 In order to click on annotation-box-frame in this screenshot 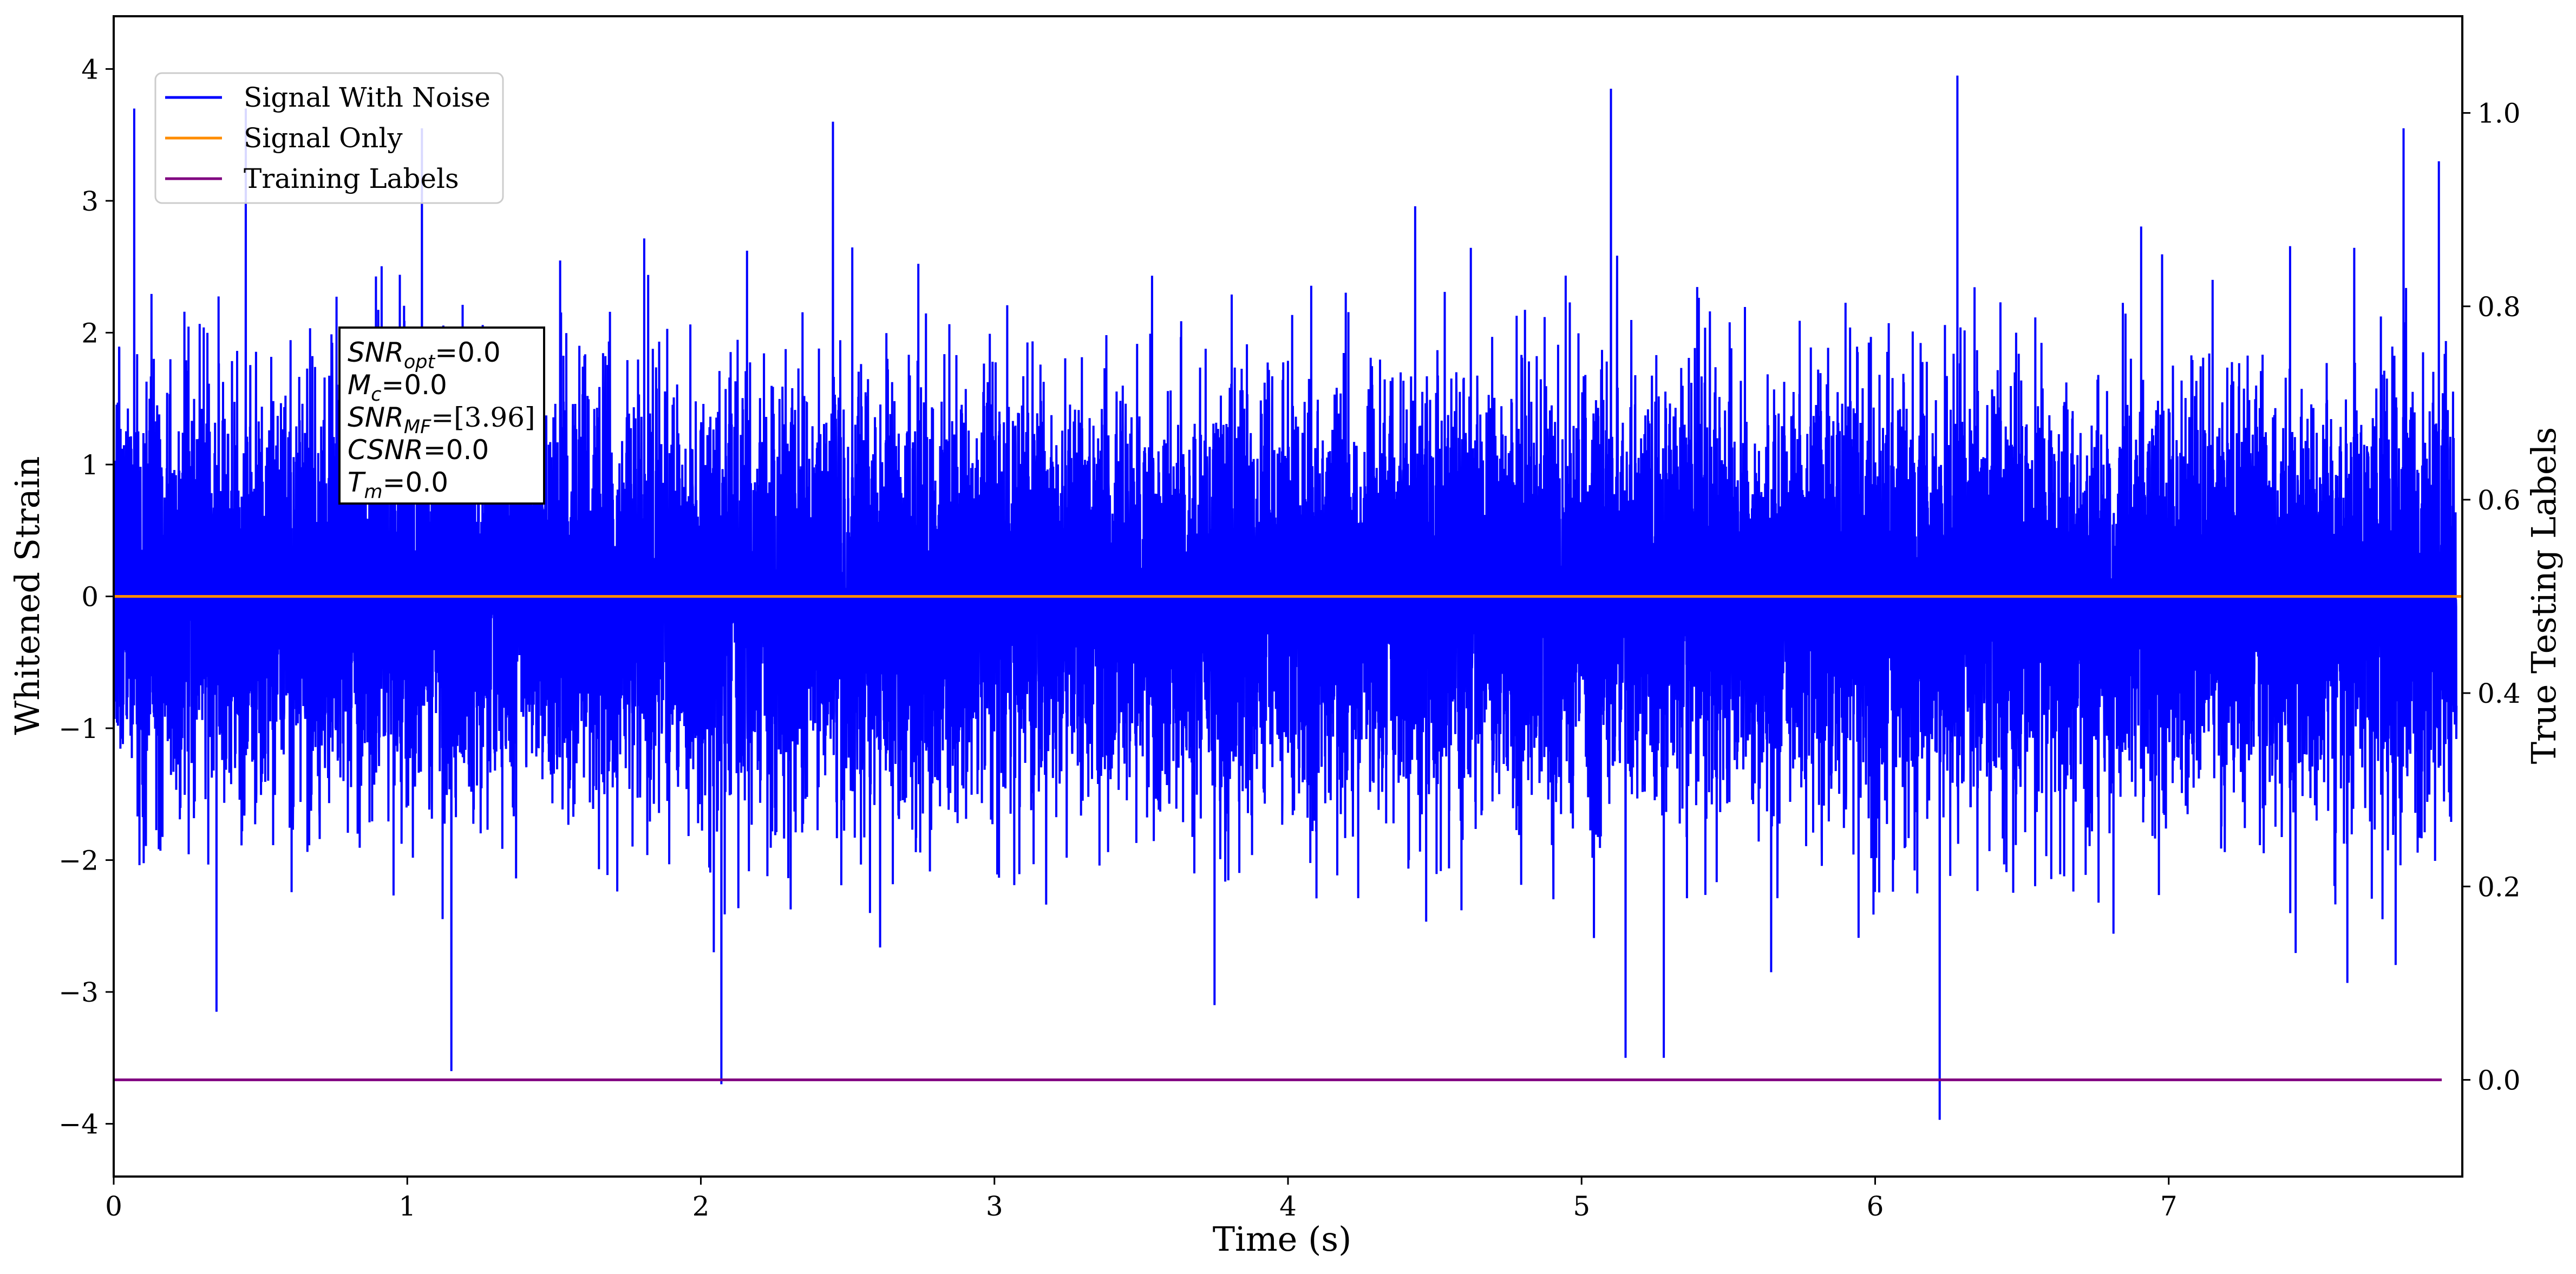, I will do `click(442, 415)`.